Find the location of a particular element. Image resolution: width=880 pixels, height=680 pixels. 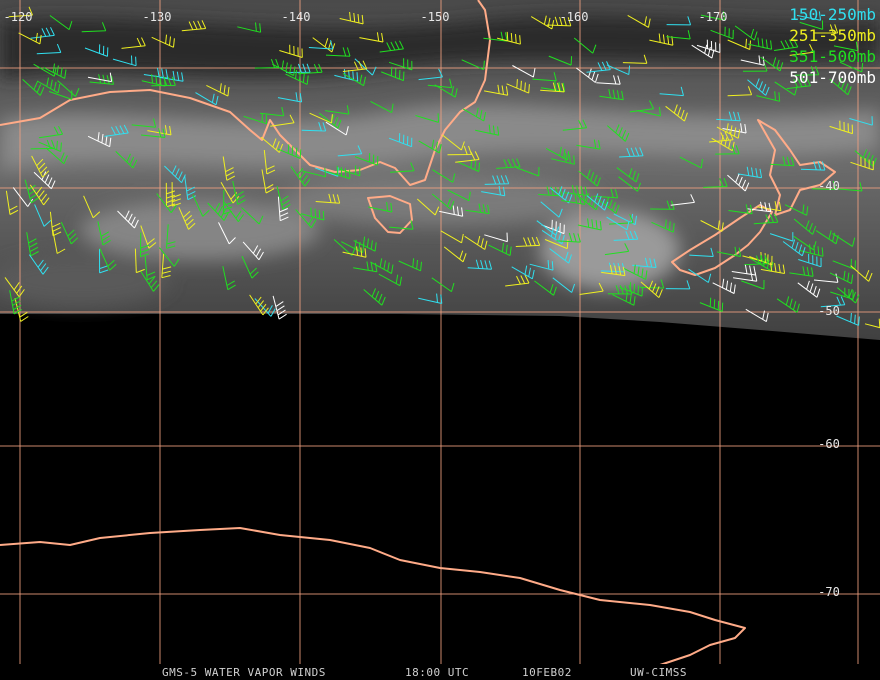

footer-time: 18:00 UTC is located at coordinates (437, 672).